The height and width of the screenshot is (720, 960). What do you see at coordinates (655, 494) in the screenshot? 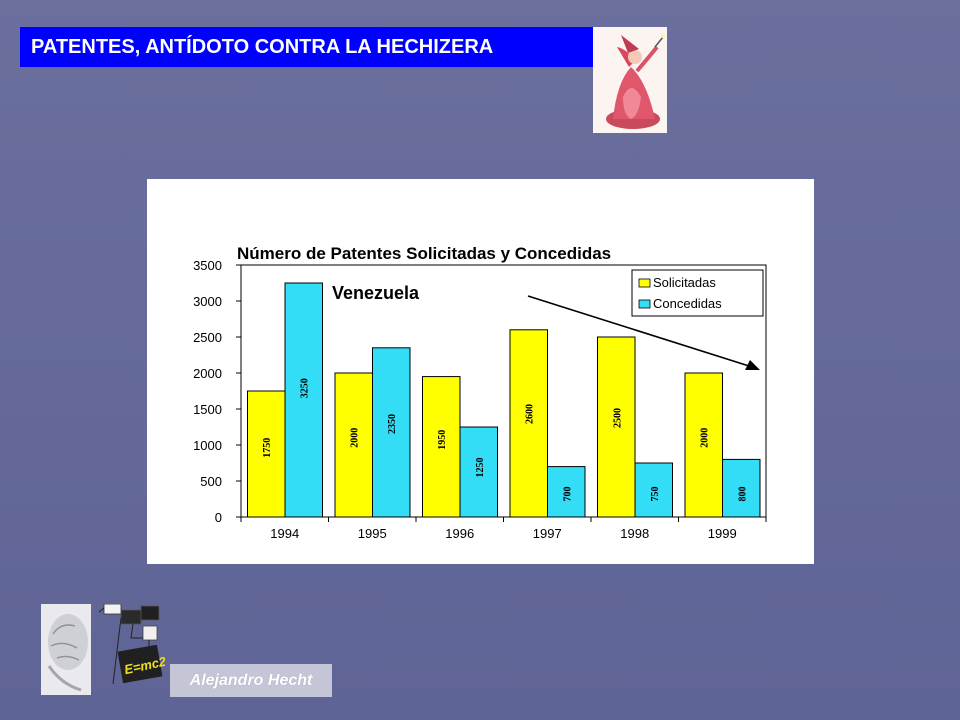
I see `bar-data-label: 750` at bounding box center [655, 494].